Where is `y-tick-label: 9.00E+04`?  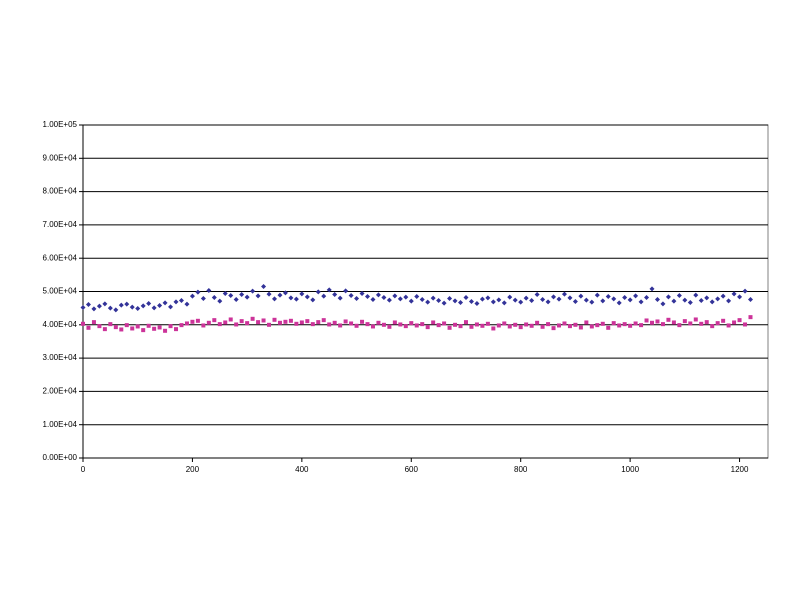
y-tick-label: 9.00E+04 is located at coordinates (60, 157).